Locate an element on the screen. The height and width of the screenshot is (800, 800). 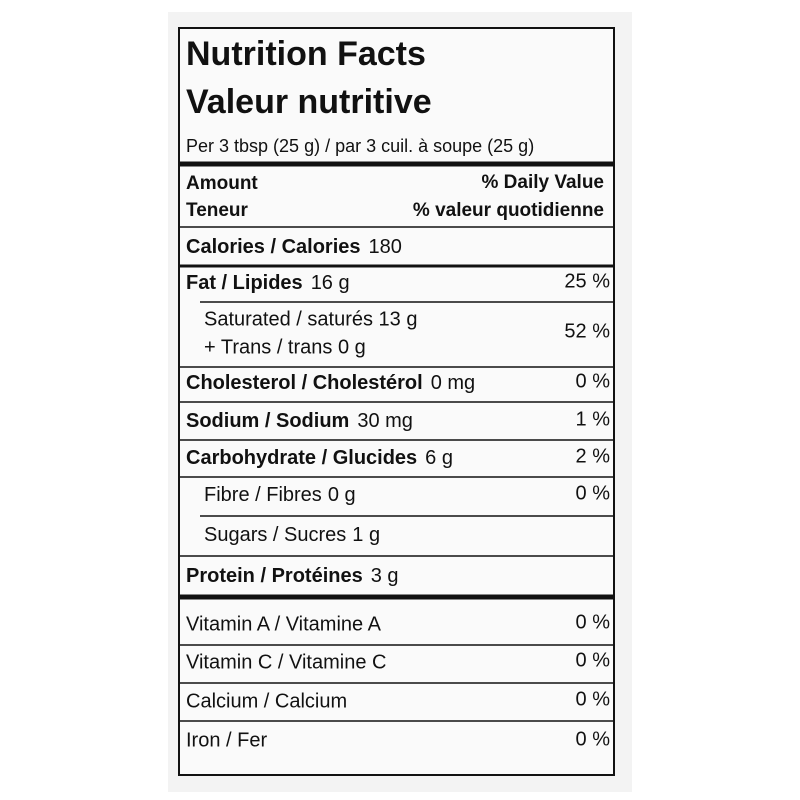
vitamin-a-dv: 0 % is located at coordinates (593, 622).